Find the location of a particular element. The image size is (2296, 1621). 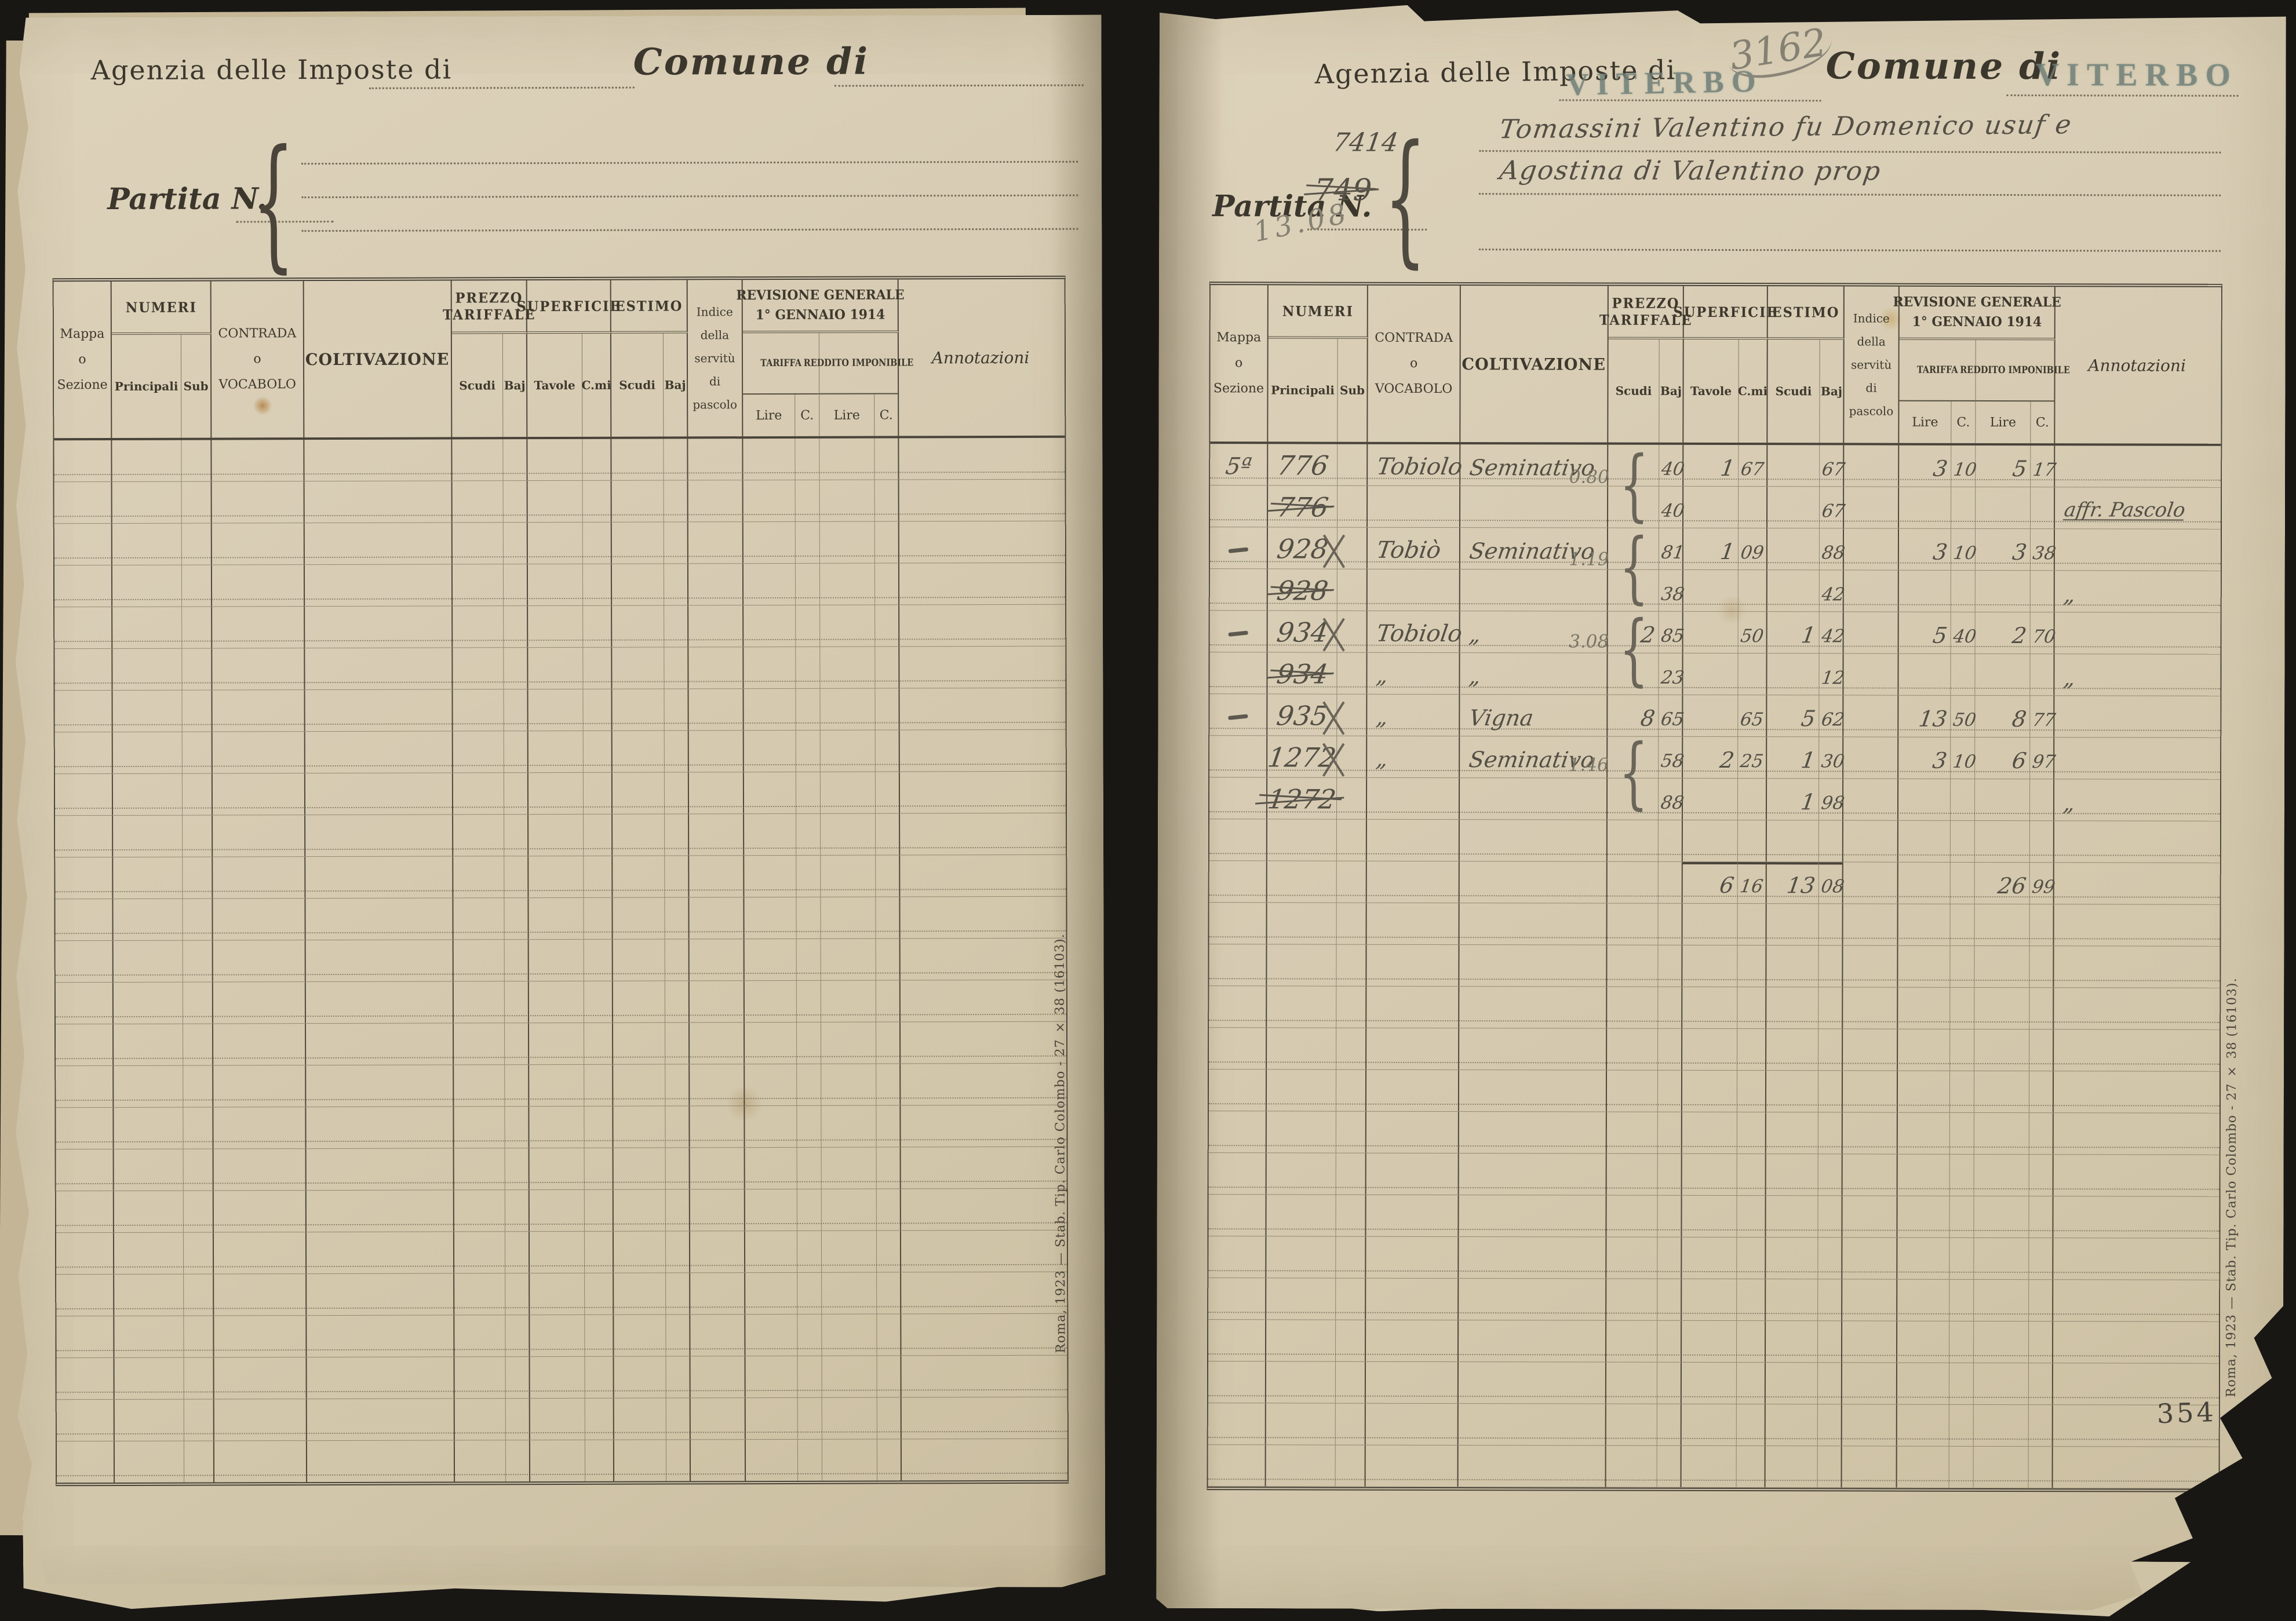

handwritten-value: 5 is located at coordinates (1940, 635).